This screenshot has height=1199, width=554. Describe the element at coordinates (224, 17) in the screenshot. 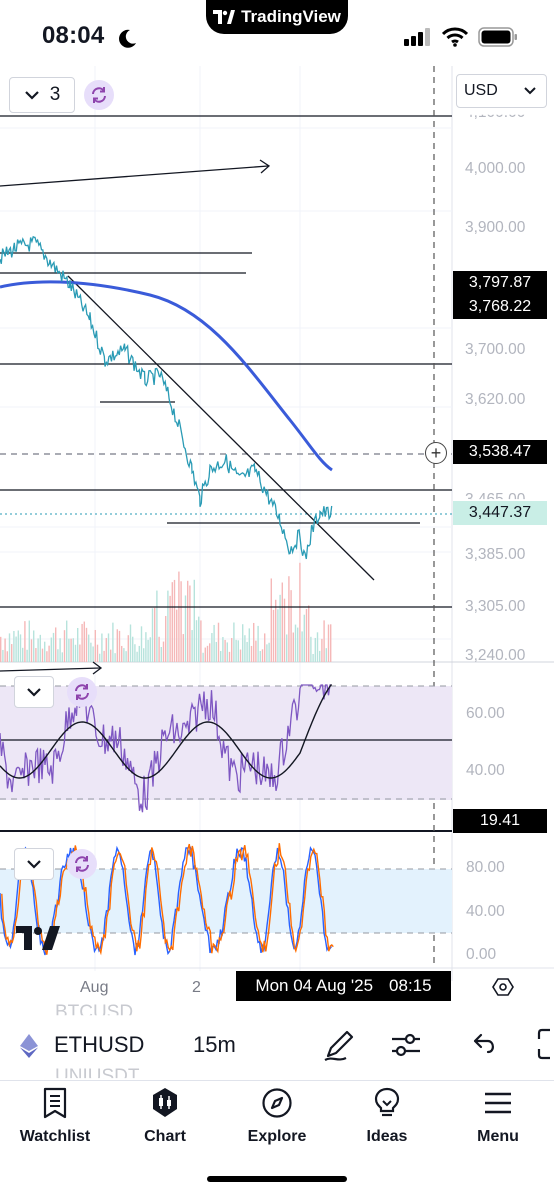

I see `tradingview-logo-icon` at that location.